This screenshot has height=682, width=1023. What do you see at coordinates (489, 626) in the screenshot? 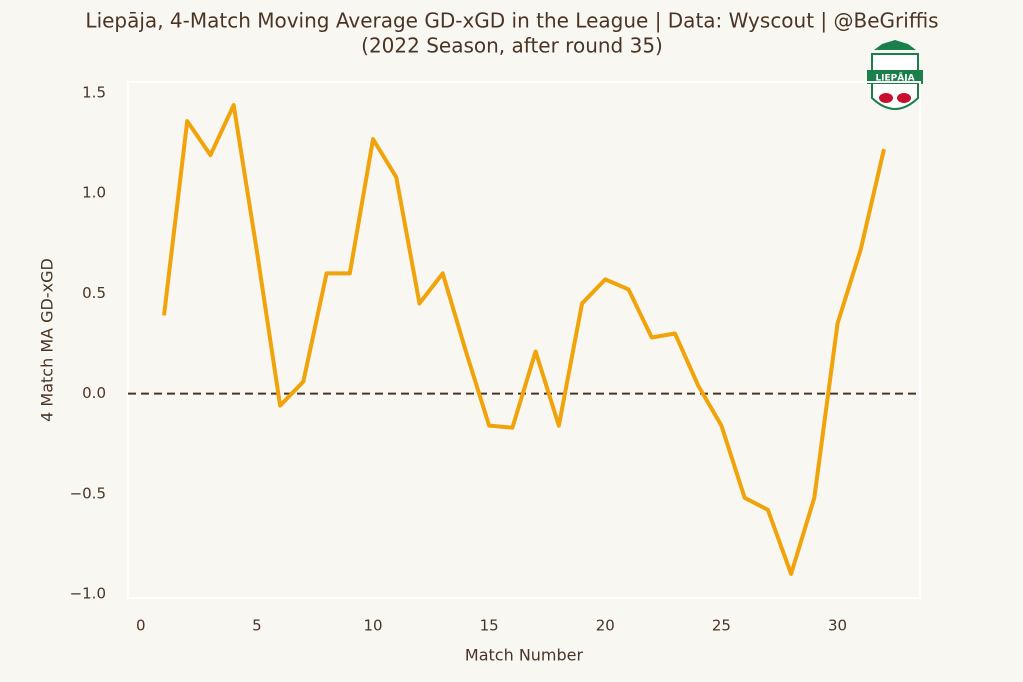
I see `x-tick-label: 15` at bounding box center [489, 626].